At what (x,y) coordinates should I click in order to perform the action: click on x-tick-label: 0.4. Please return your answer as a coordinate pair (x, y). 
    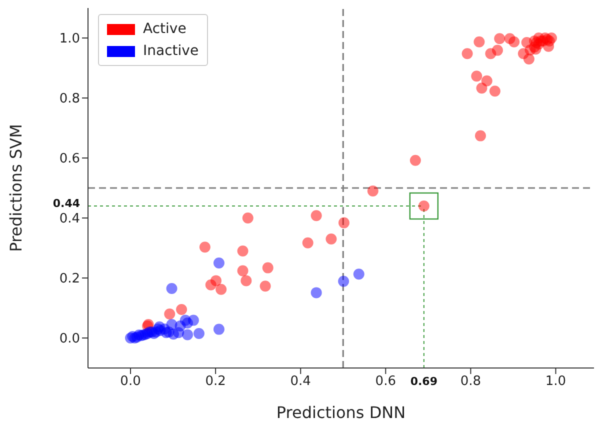
    Looking at the image, I should click on (300, 382).